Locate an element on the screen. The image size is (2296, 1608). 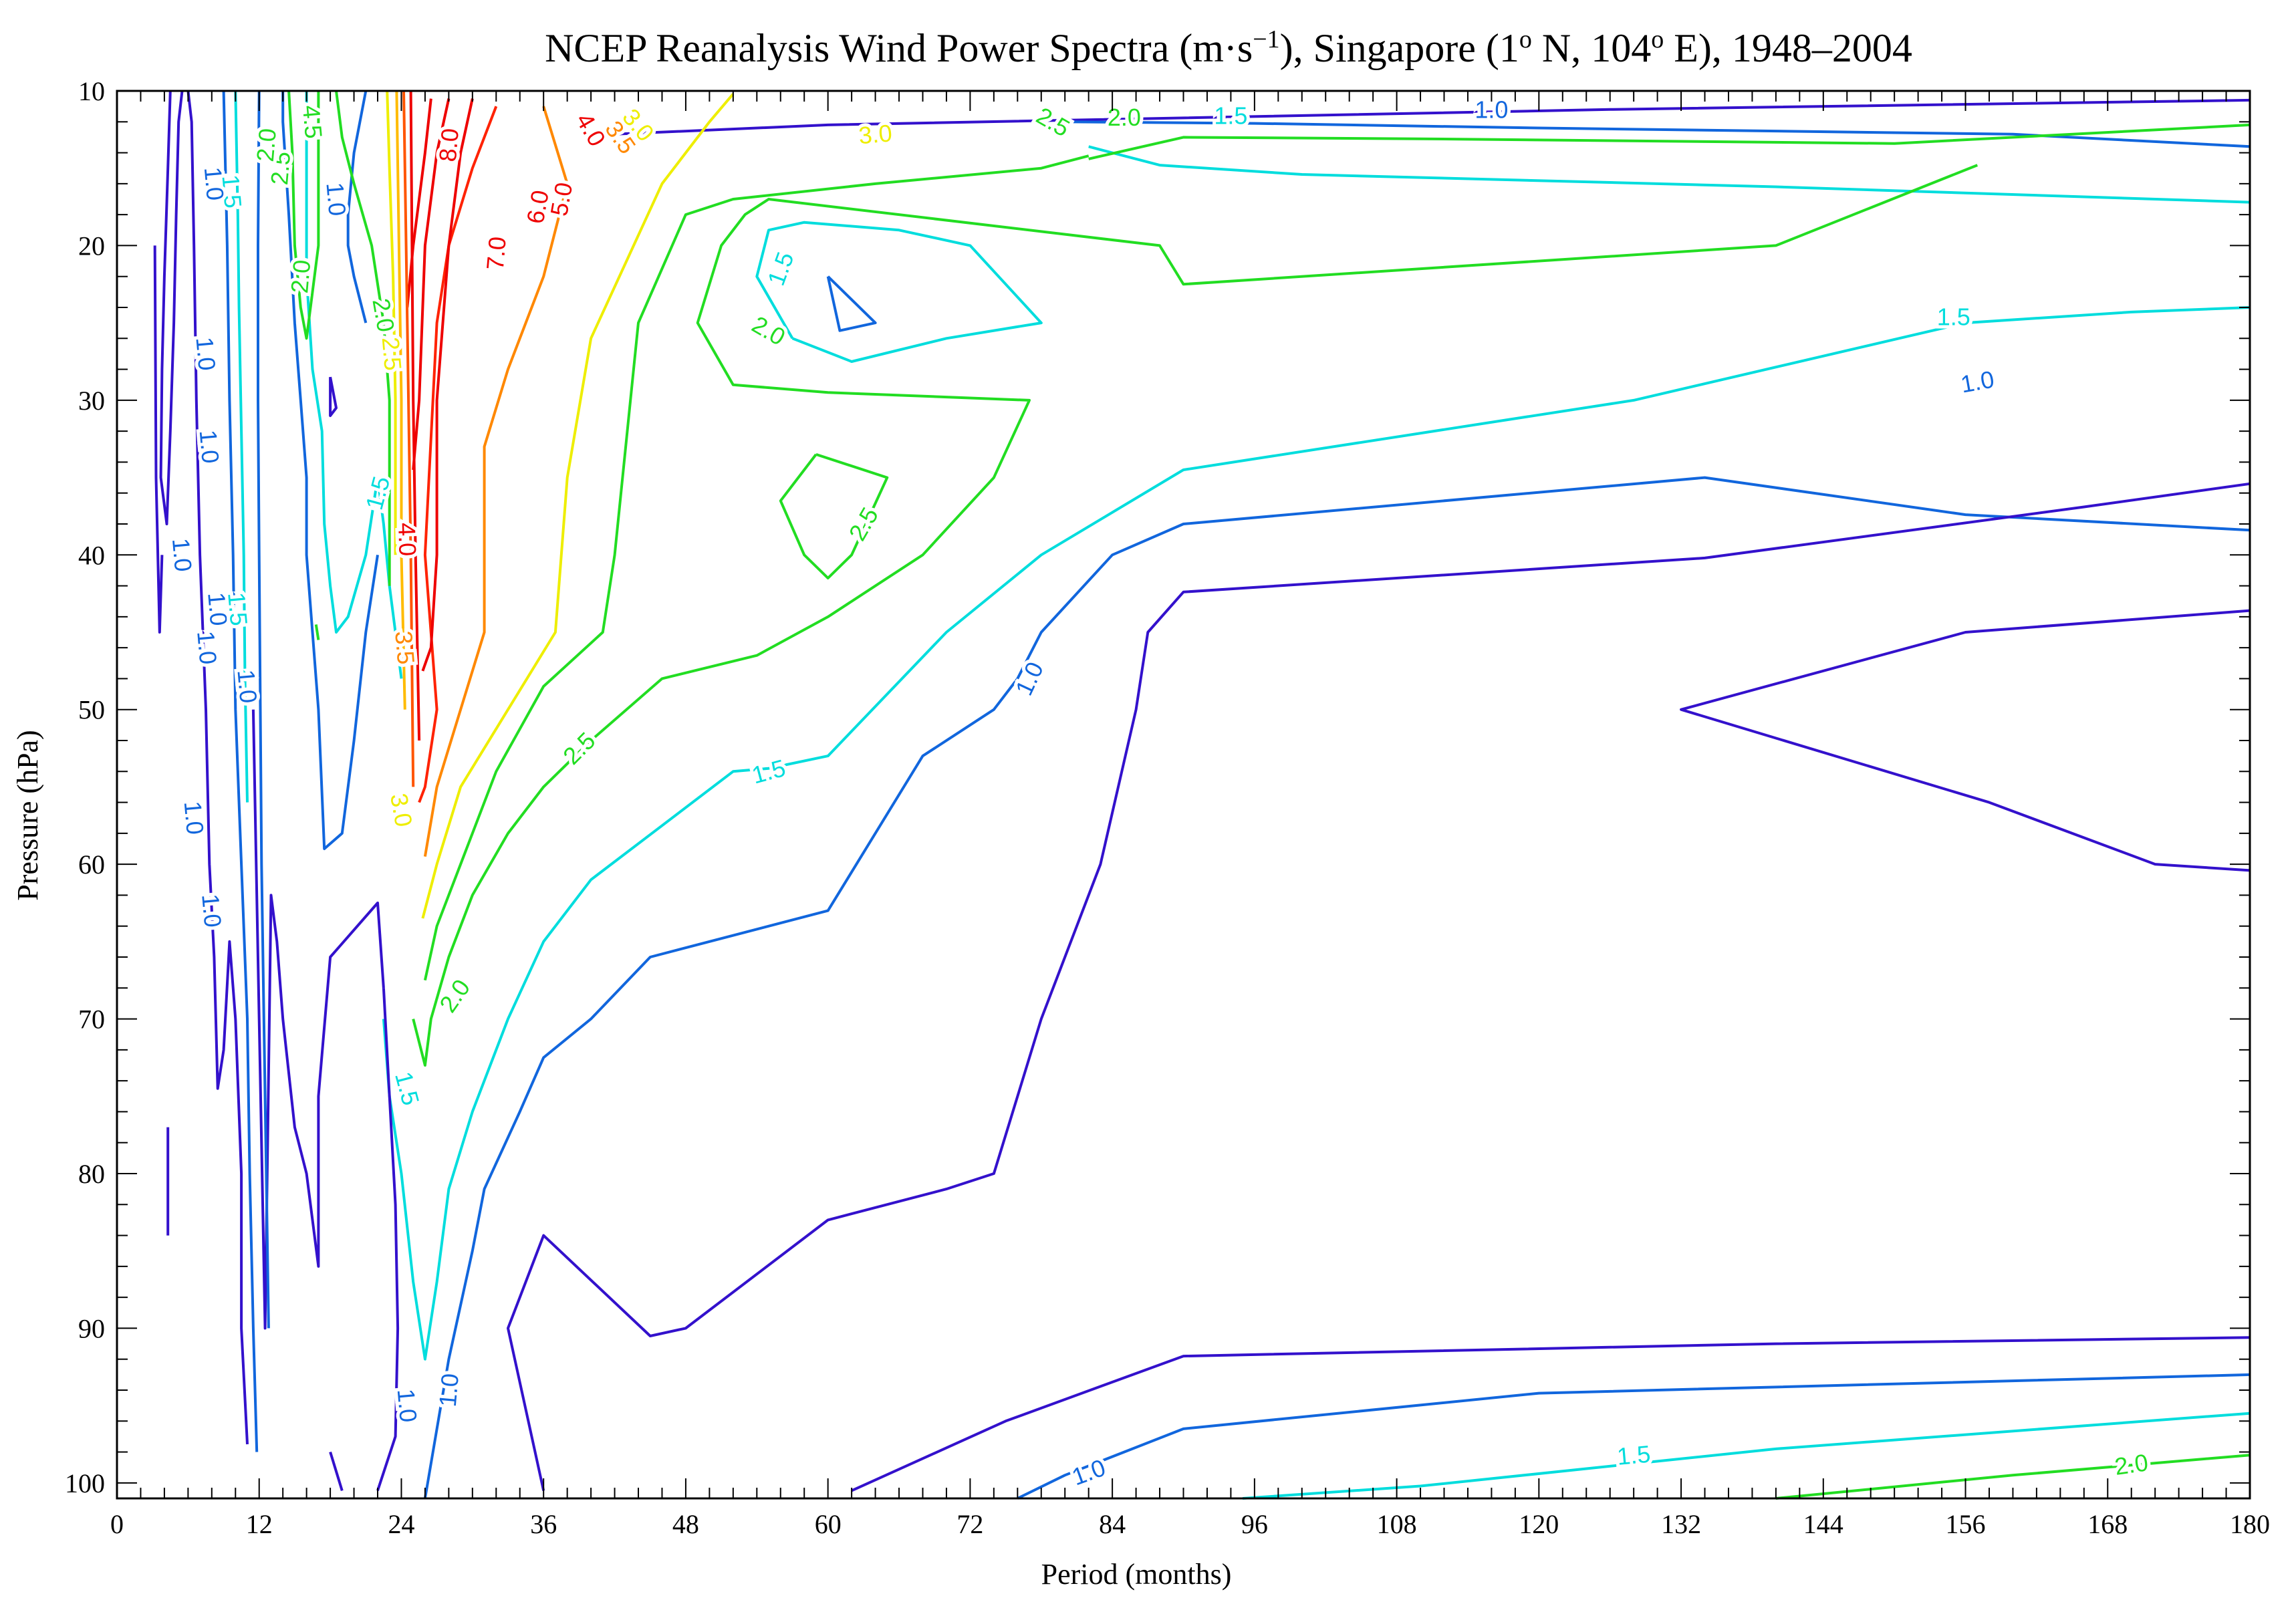
contour-label-9: 6.0 is located at coordinates (537, 206).